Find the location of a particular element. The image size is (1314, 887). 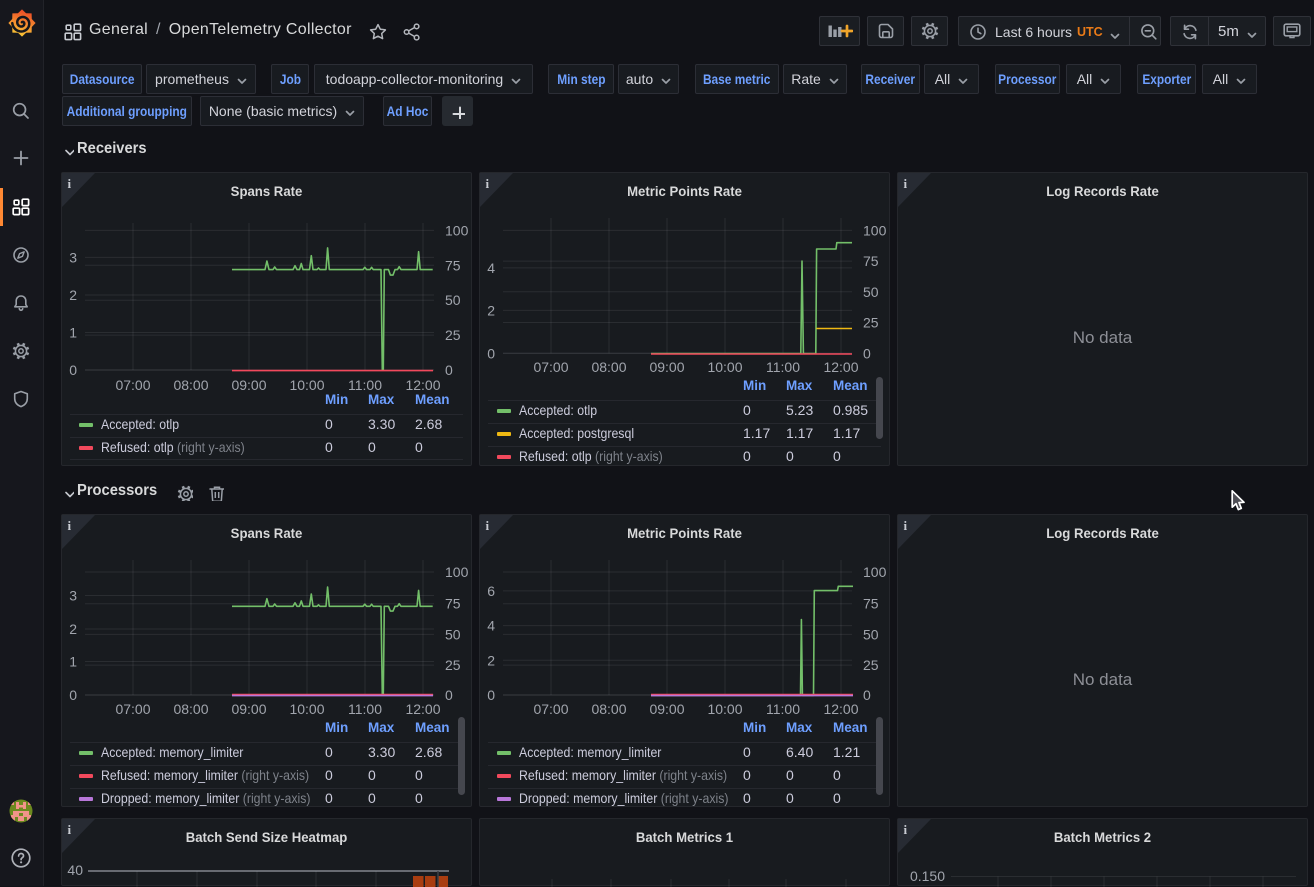

svg-text: 6 is located at coordinates (491, 591).